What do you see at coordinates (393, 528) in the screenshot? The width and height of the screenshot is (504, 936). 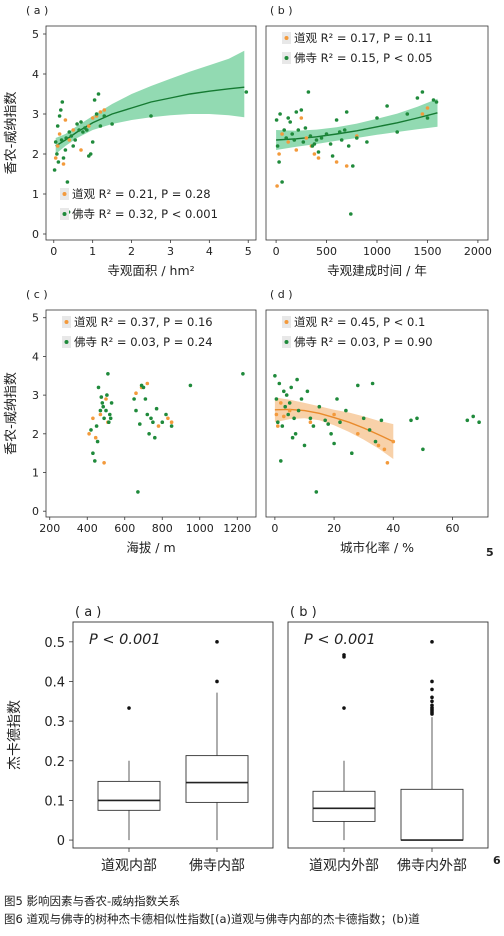 I see `x-tick-label: 40` at bounding box center [393, 528].